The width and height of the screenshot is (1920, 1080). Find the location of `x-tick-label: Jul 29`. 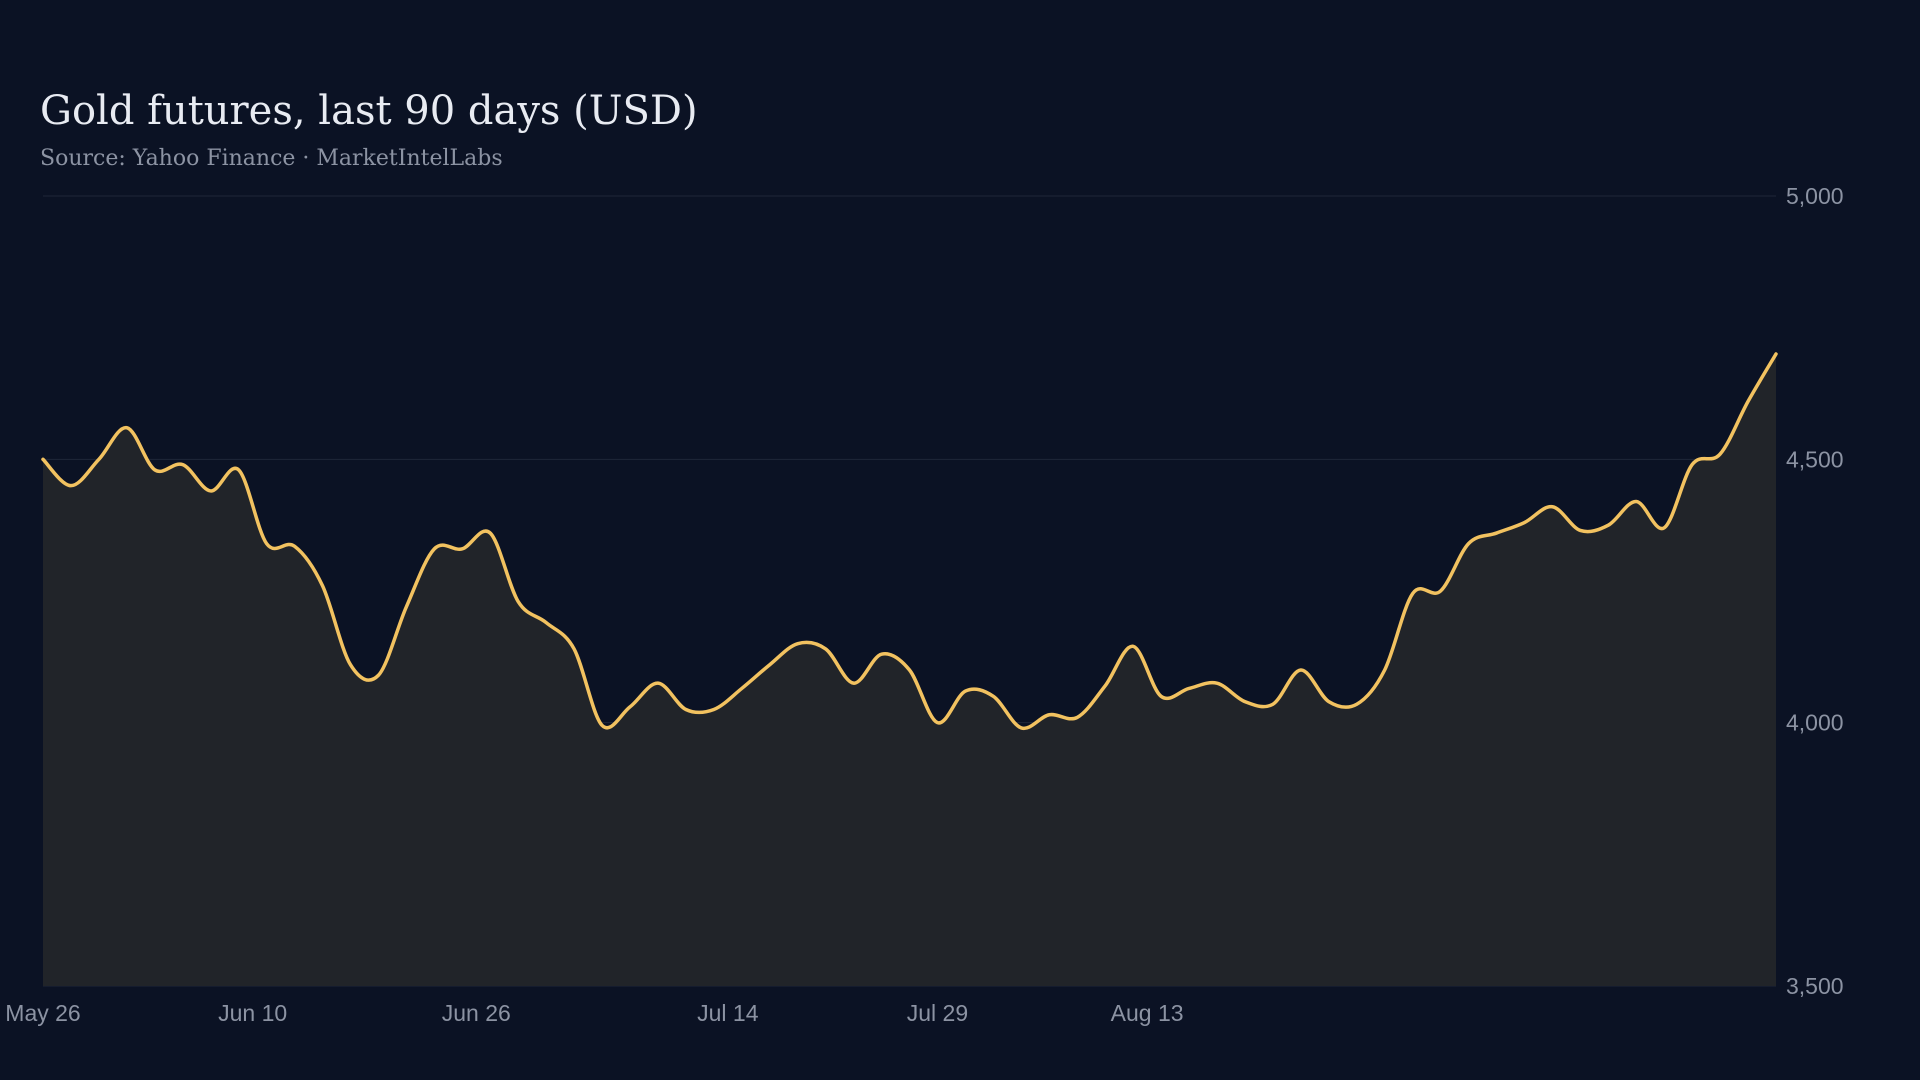

x-tick-label: Jul 29 is located at coordinates (937, 1013).